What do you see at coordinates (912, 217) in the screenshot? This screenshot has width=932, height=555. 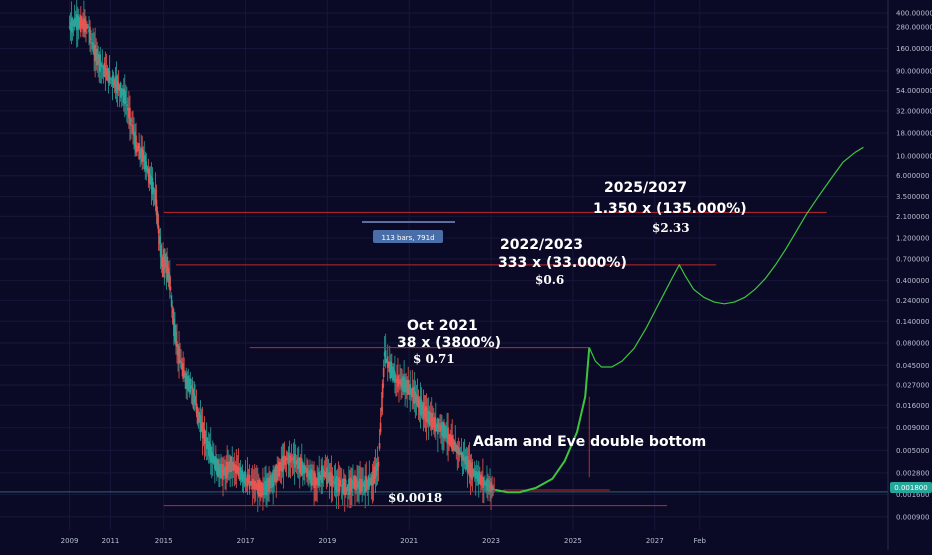 I see `y-tick-label: 2.100000` at bounding box center [912, 217].